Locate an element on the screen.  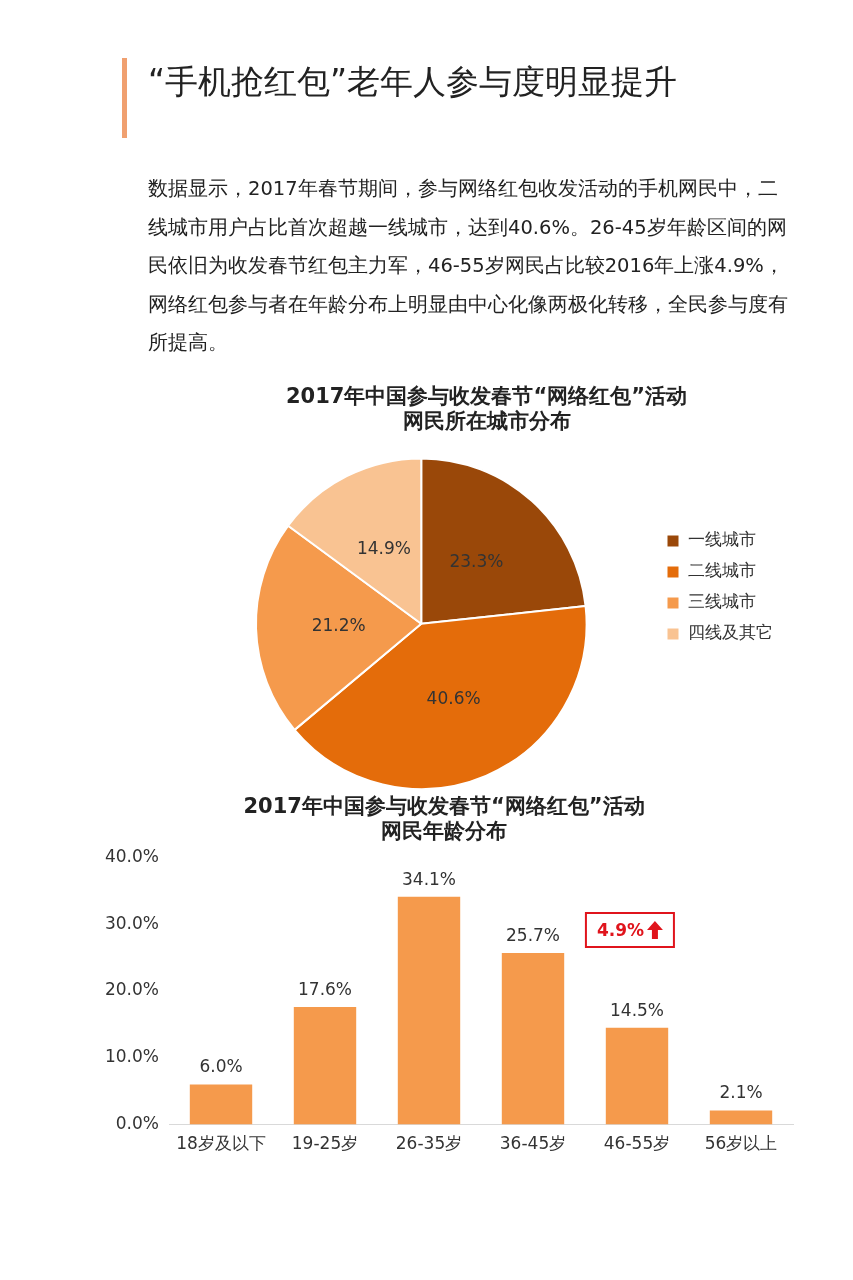
data-label: 14.5% is located at coordinates (637, 1009).